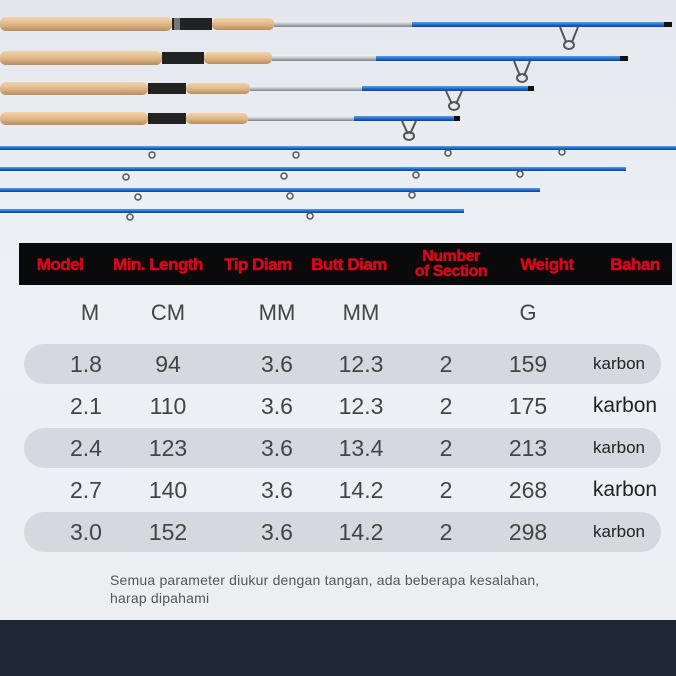  Describe the element at coordinates (528, 406) in the screenshot. I see `cell-weight: 175` at that location.